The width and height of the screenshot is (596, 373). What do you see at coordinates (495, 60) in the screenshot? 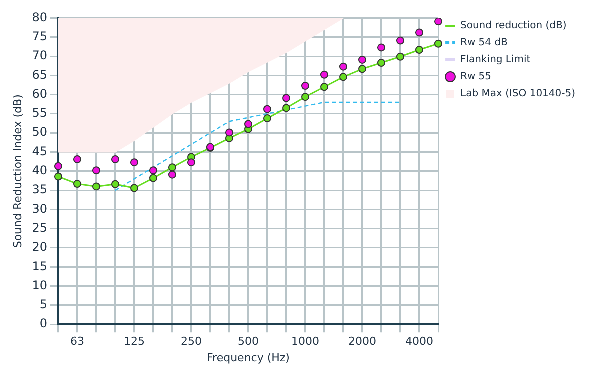
I see `legend-label: Flanking Limit` at bounding box center [495, 60].